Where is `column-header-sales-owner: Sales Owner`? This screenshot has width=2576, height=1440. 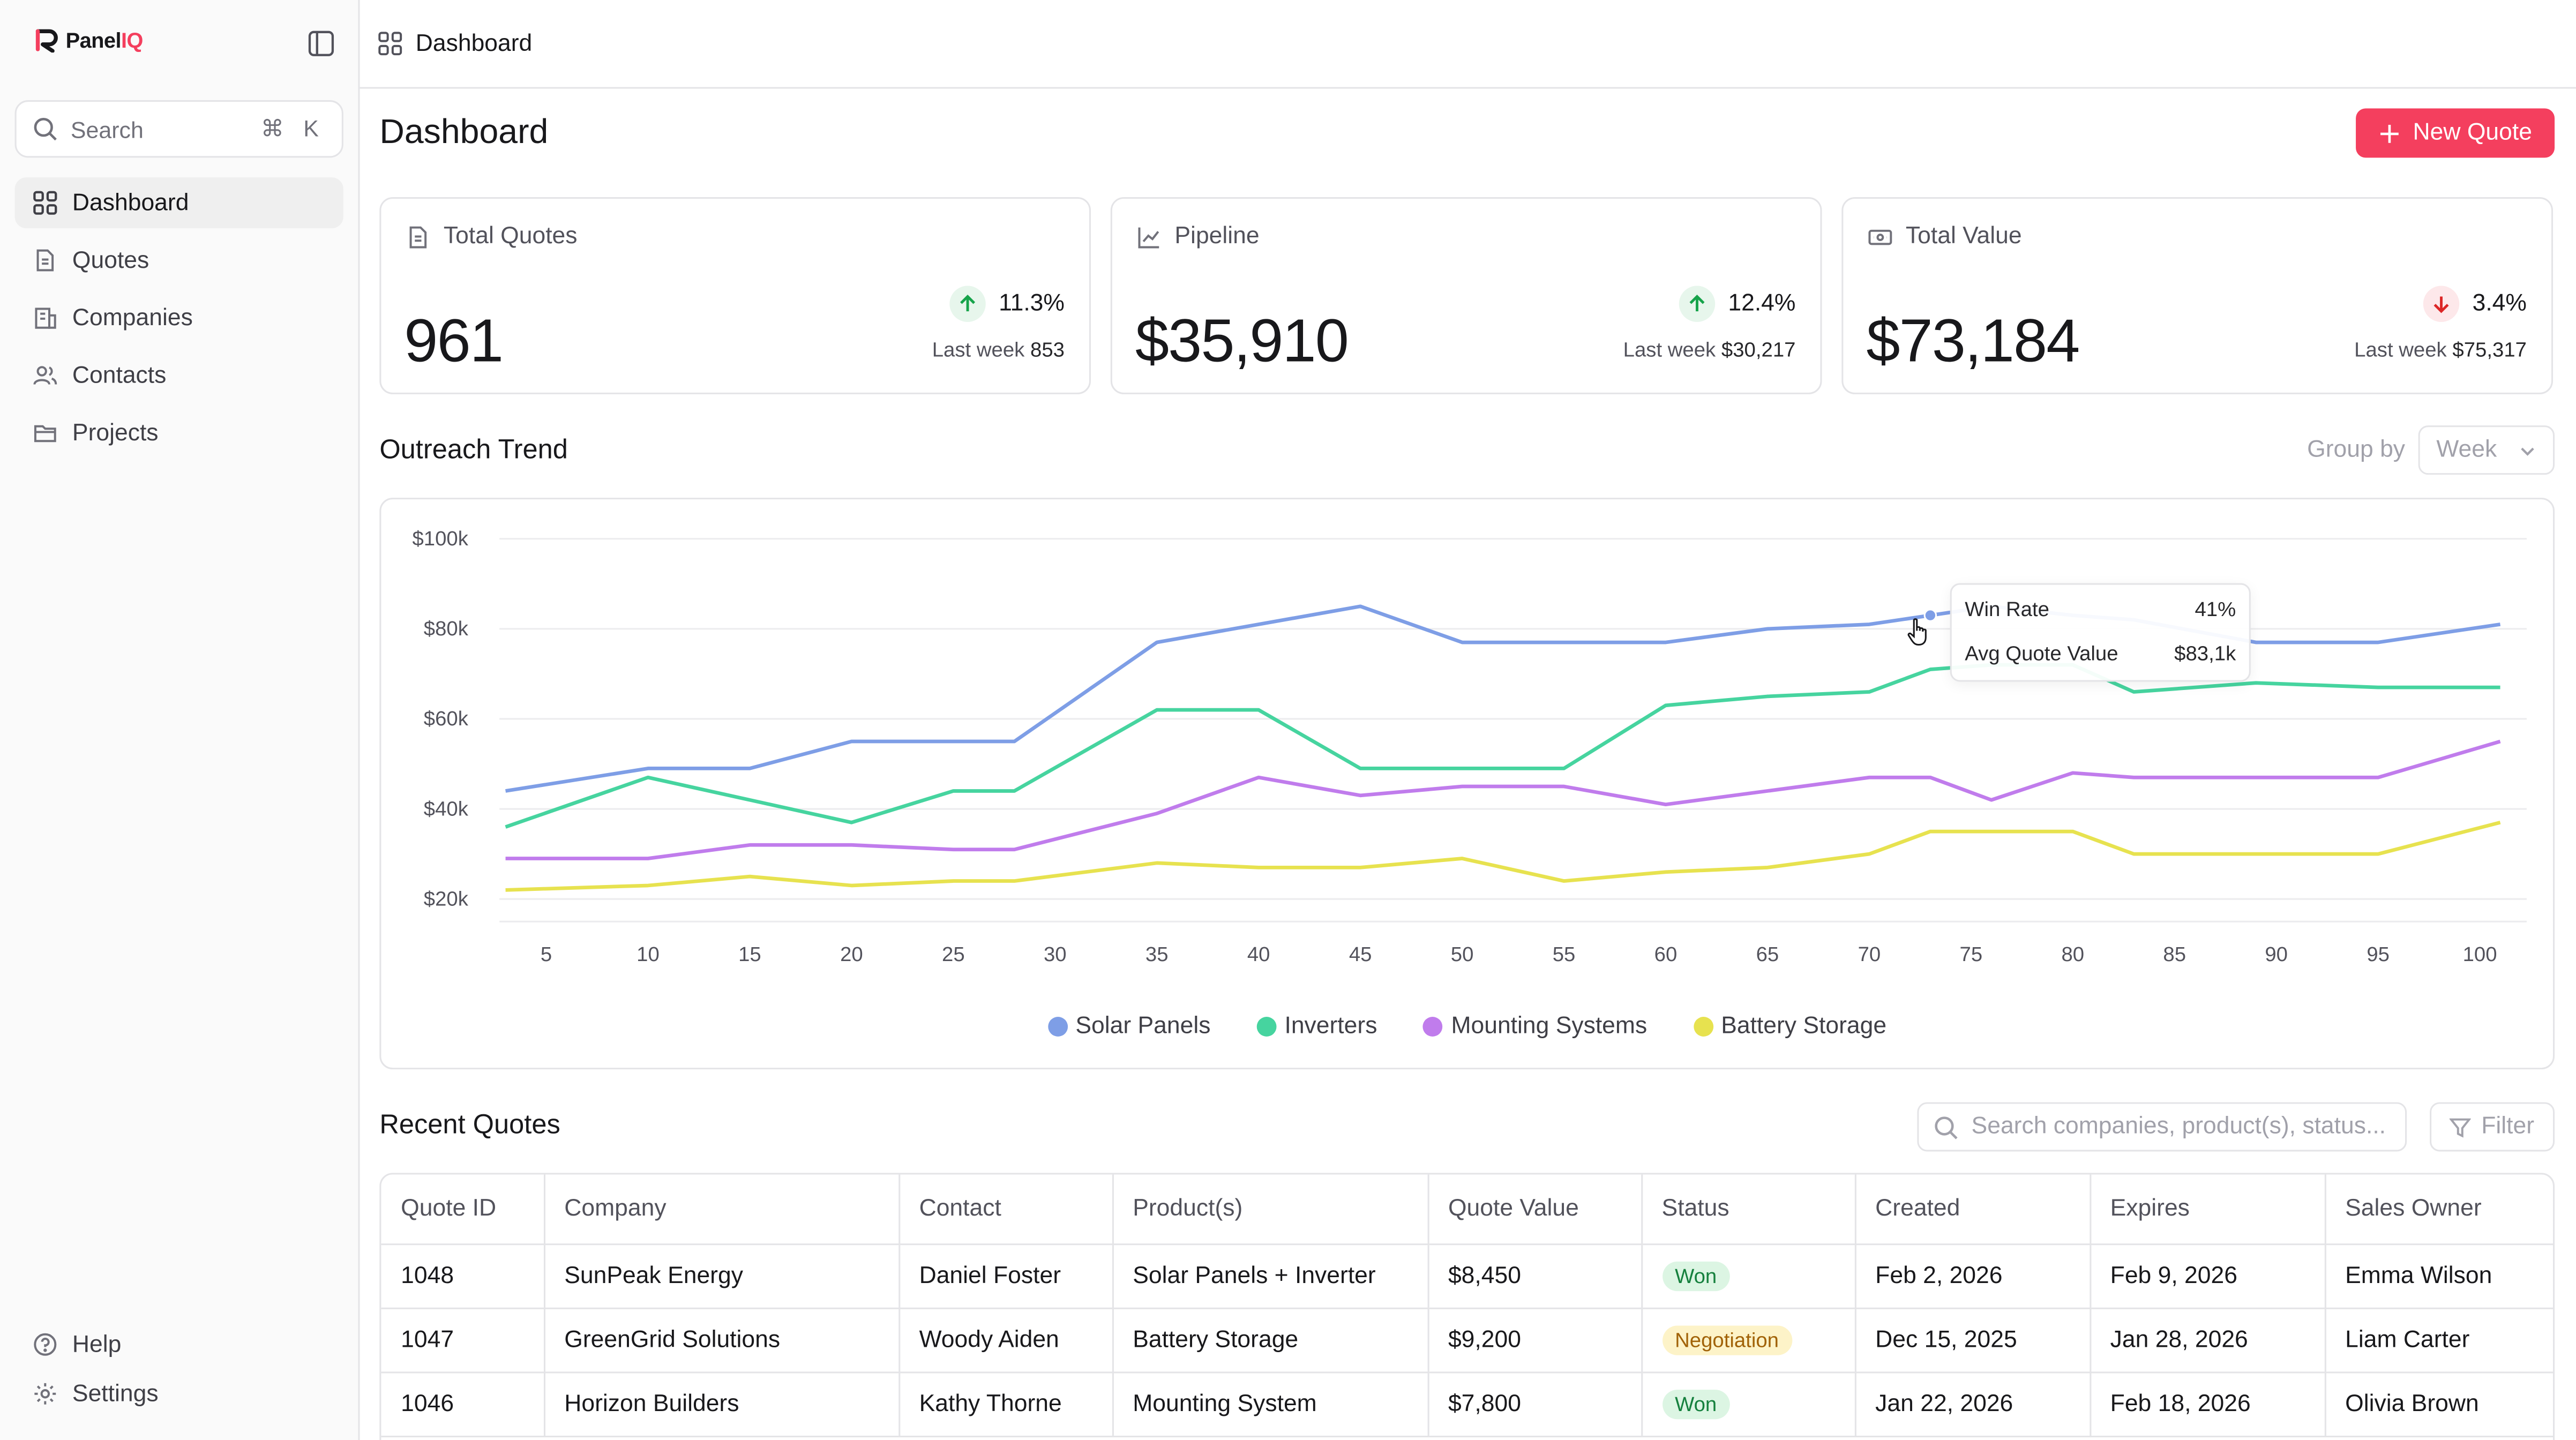 column-header-sales-owner: Sales Owner is located at coordinates (2438, 1209).